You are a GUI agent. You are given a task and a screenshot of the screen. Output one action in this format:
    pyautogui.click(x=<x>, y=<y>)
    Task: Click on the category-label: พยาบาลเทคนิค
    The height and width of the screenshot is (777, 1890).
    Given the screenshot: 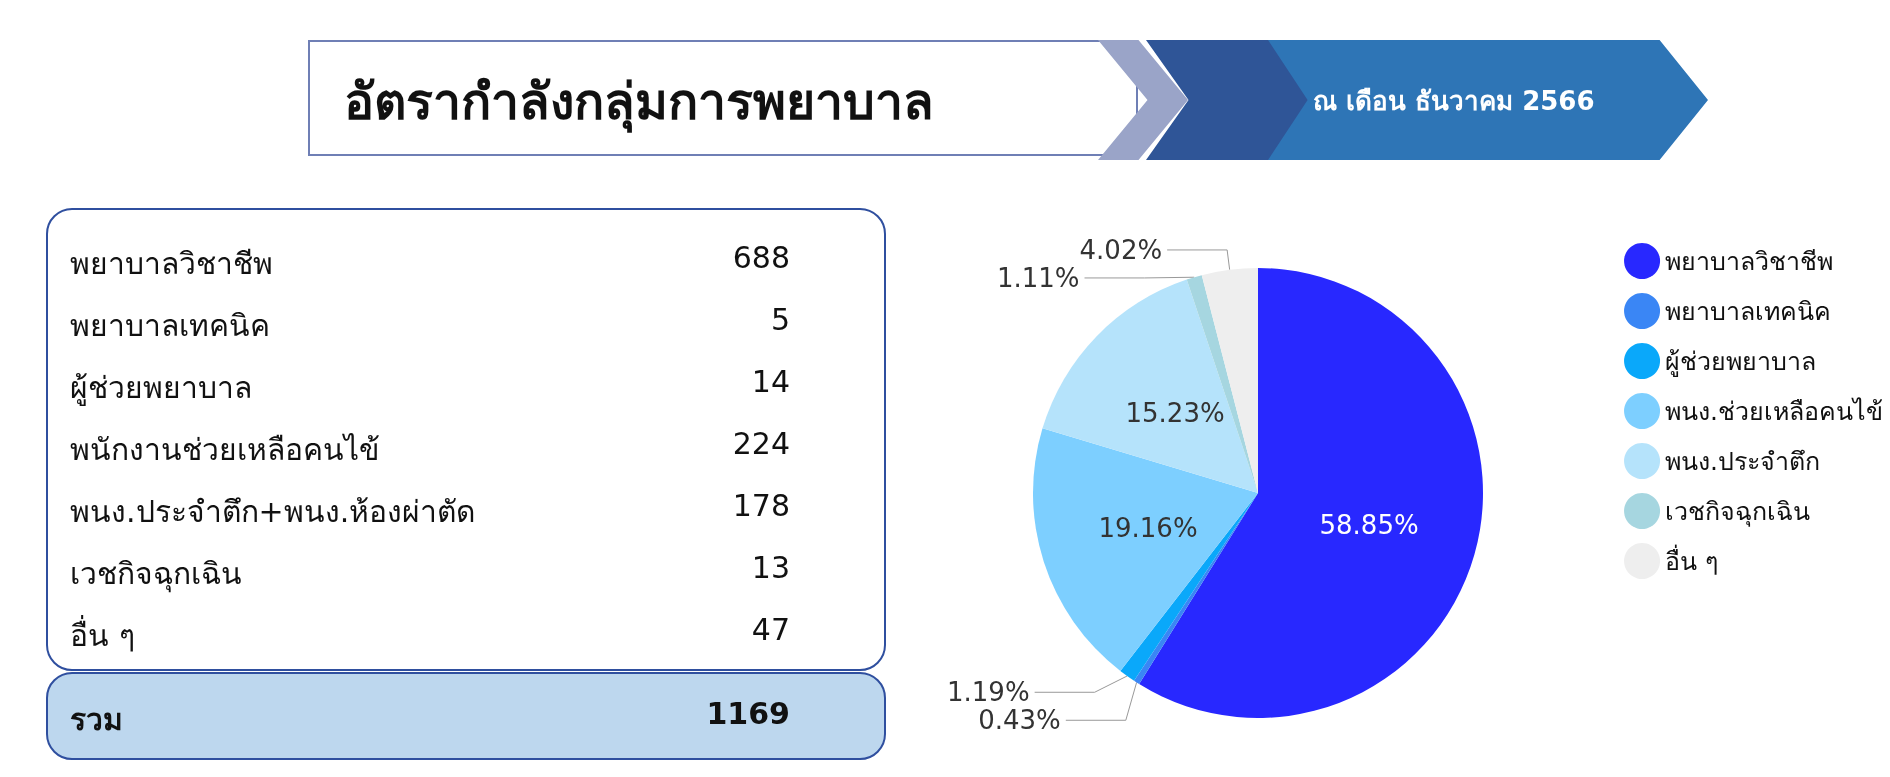 What is the action you would take?
    pyautogui.click(x=170, y=326)
    